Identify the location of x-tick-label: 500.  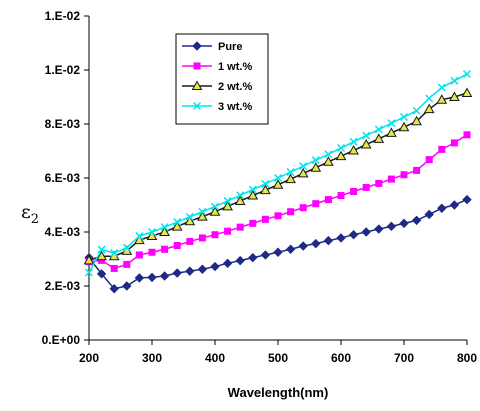
(278, 358).